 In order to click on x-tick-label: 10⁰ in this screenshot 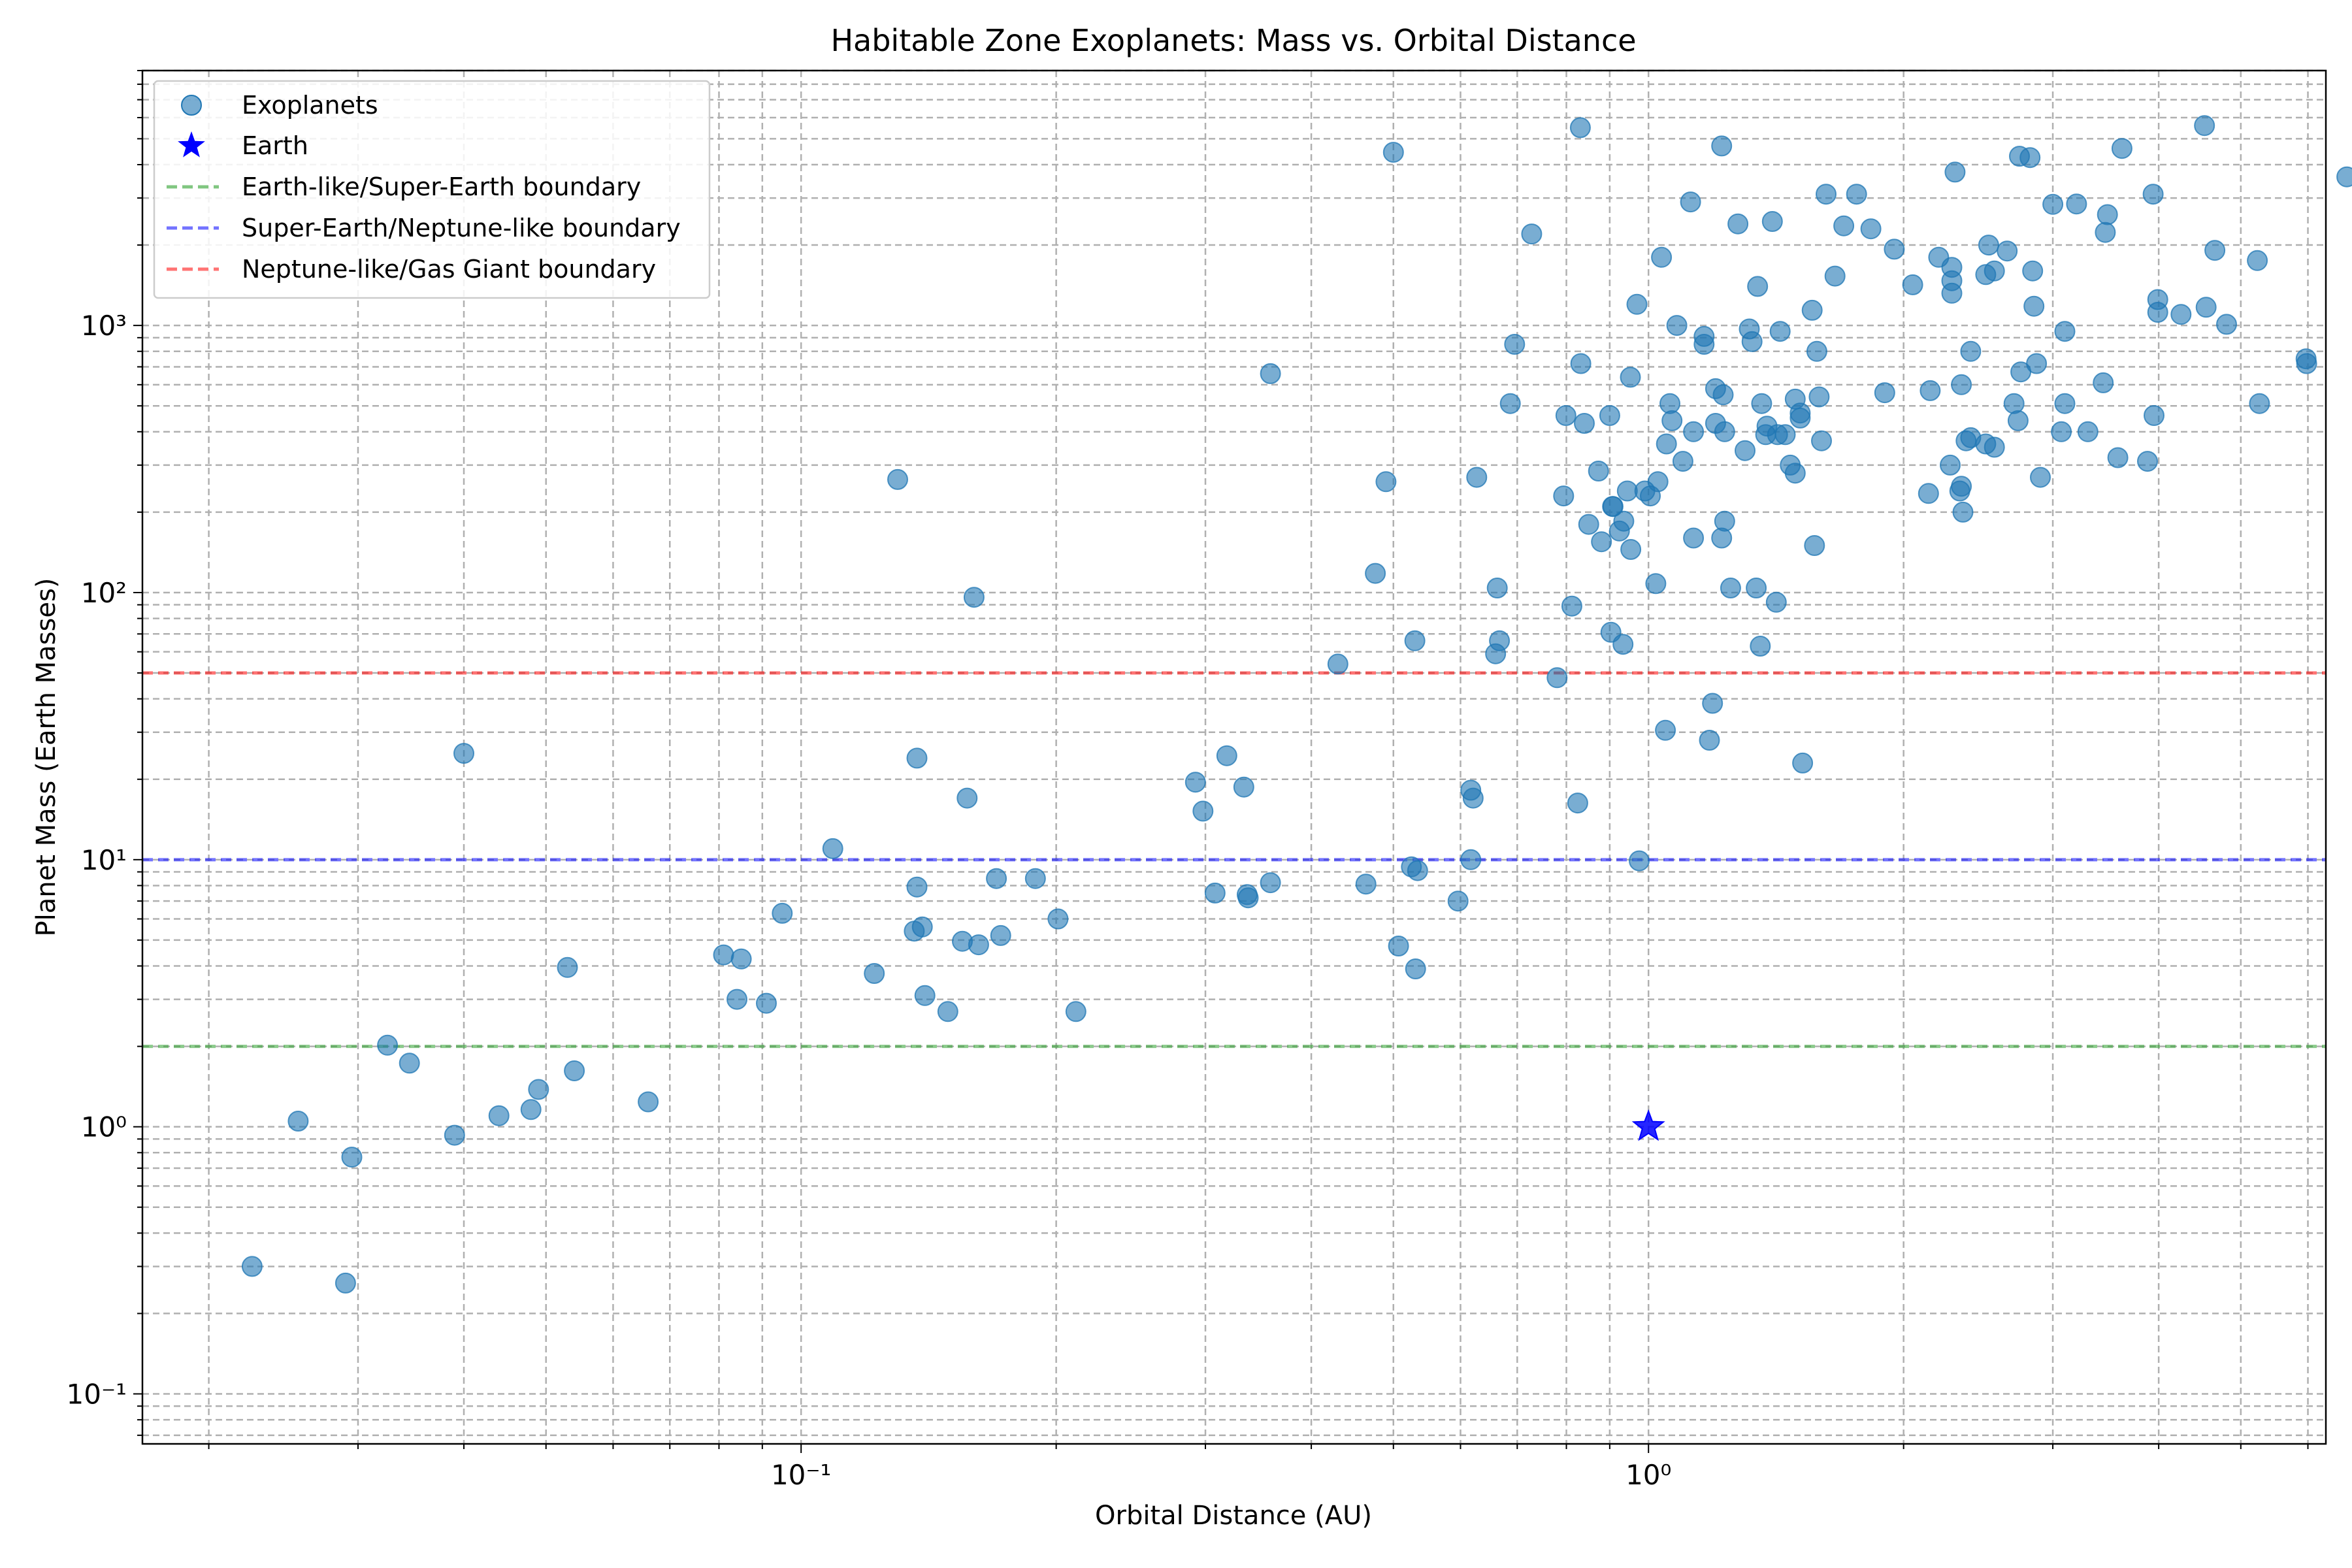, I will do `click(1648, 1475)`.